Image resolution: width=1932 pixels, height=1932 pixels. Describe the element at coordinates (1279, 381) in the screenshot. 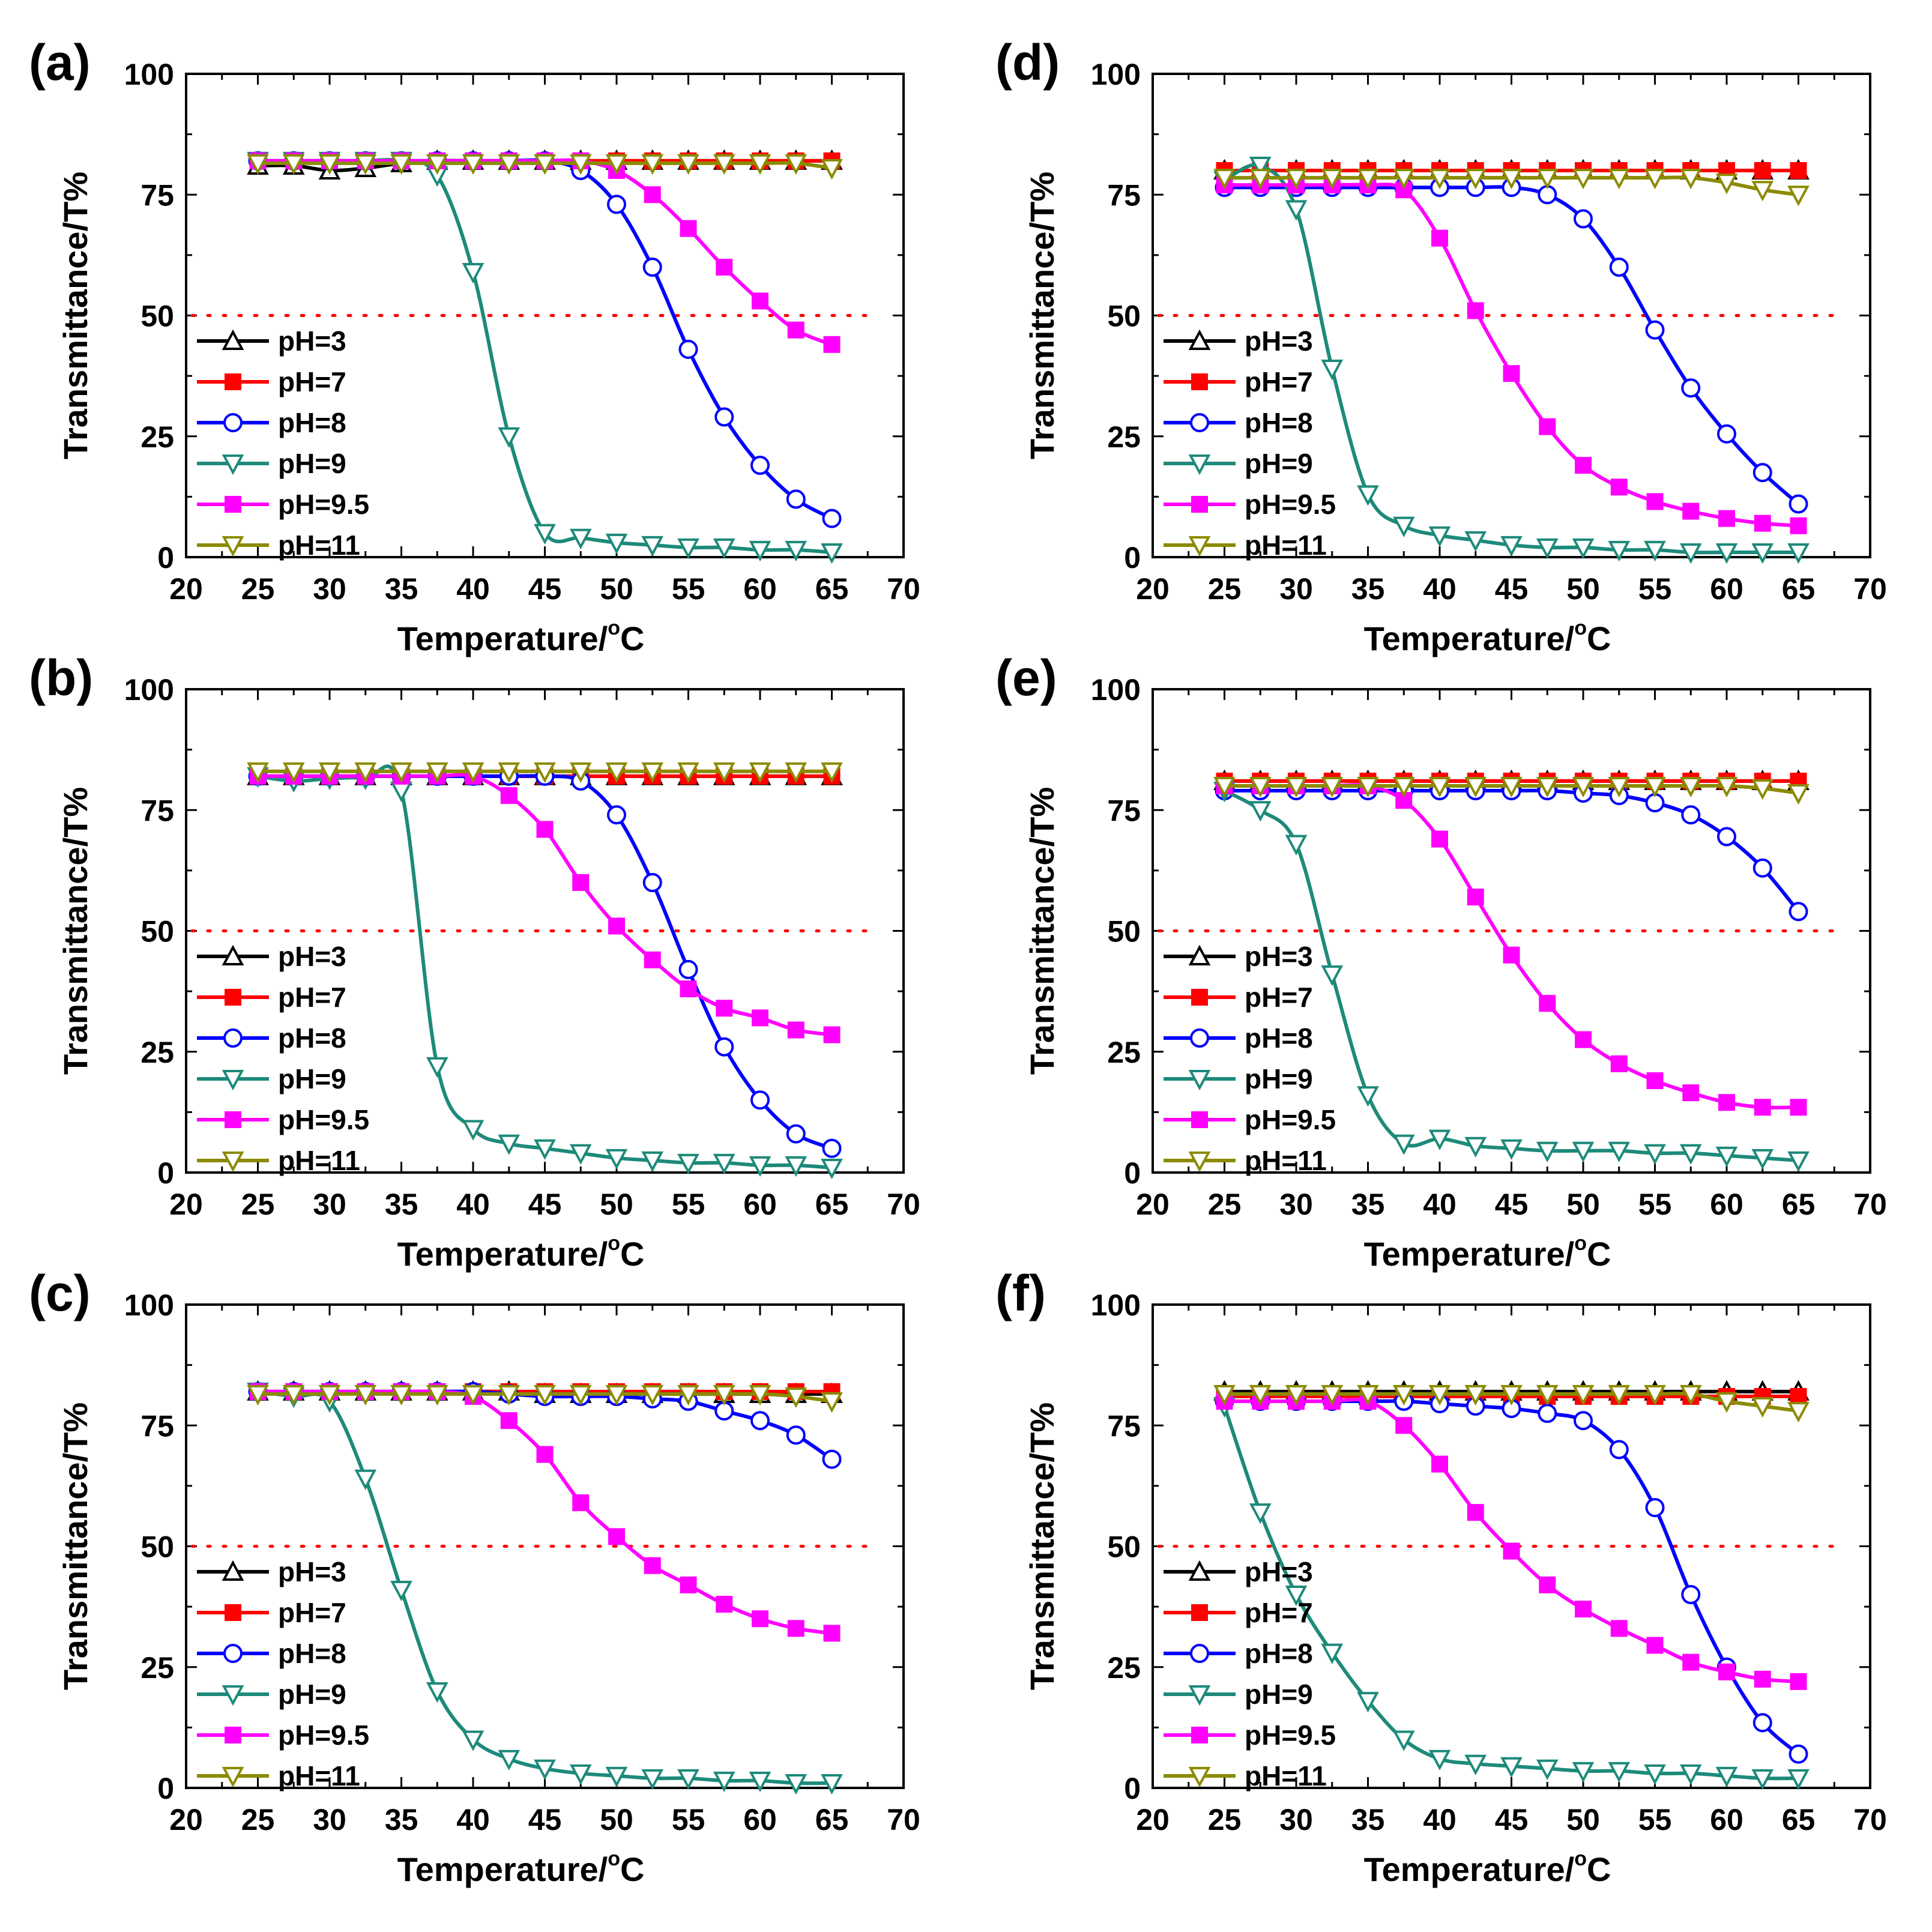

I see `legend-label: pH=7` at that location.